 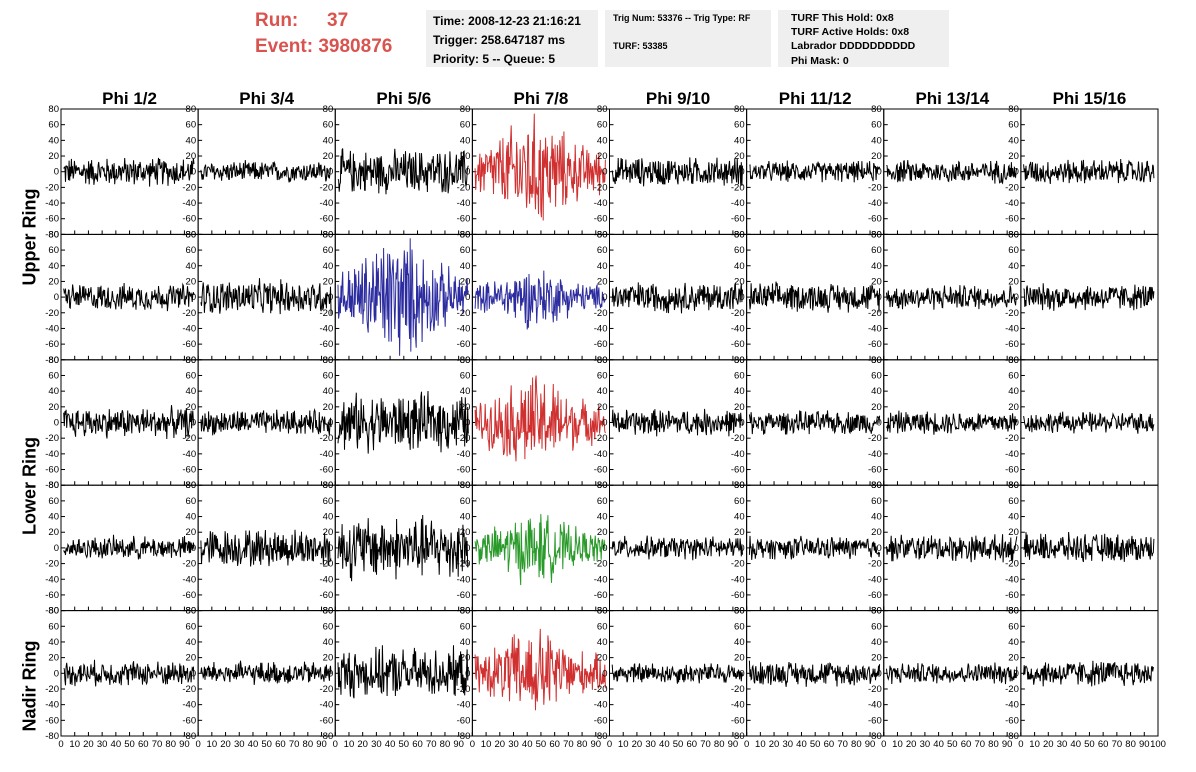 I want to click on x-tick-label: 40, so click(x=116, y=744).